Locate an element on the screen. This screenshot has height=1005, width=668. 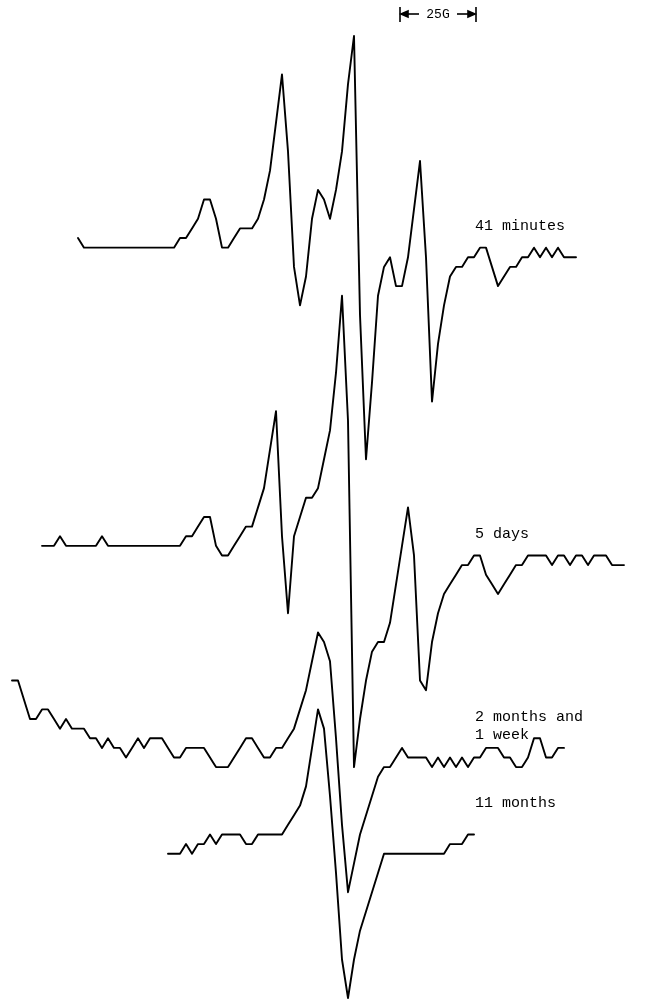
series-label: 2 months and 1 week is located at coordinates (529, 726).